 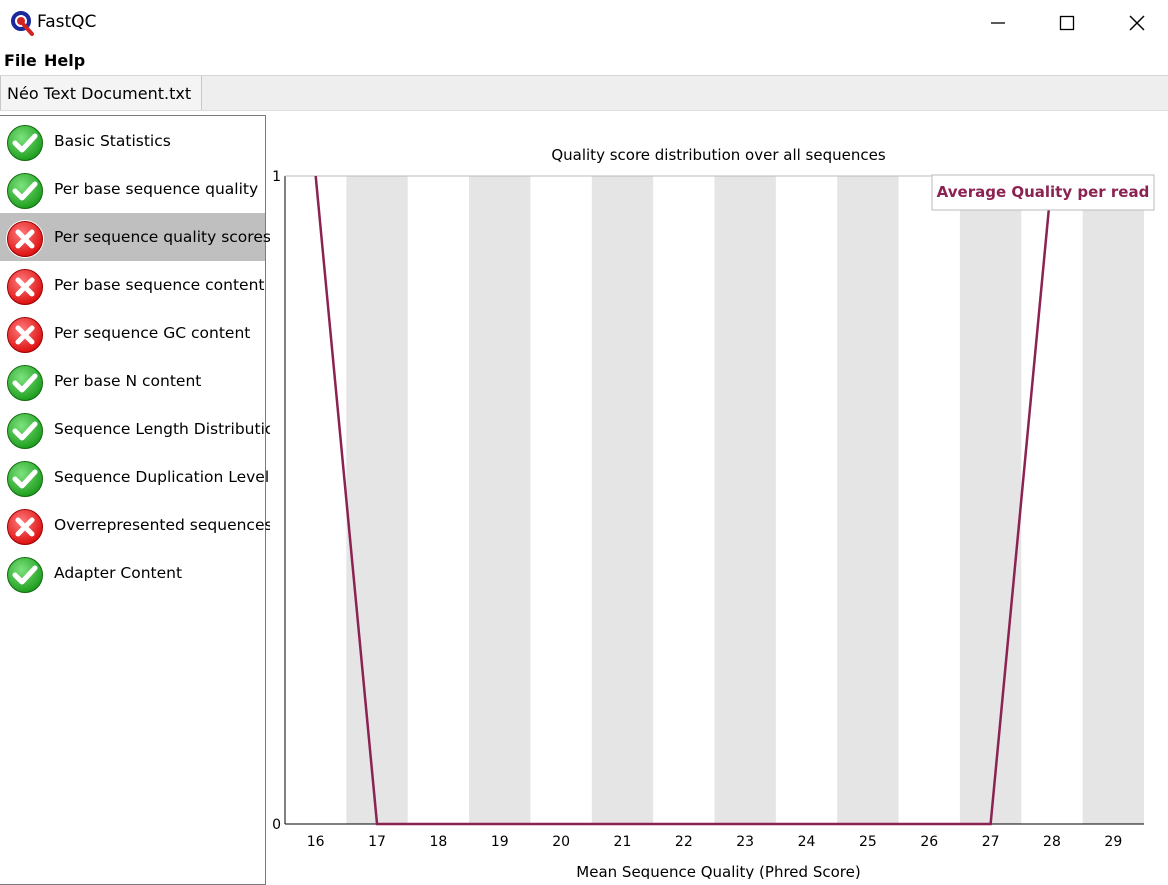 I want to click on module-item-per-base-n-content: Per base N content, so click(x=132, y=381).